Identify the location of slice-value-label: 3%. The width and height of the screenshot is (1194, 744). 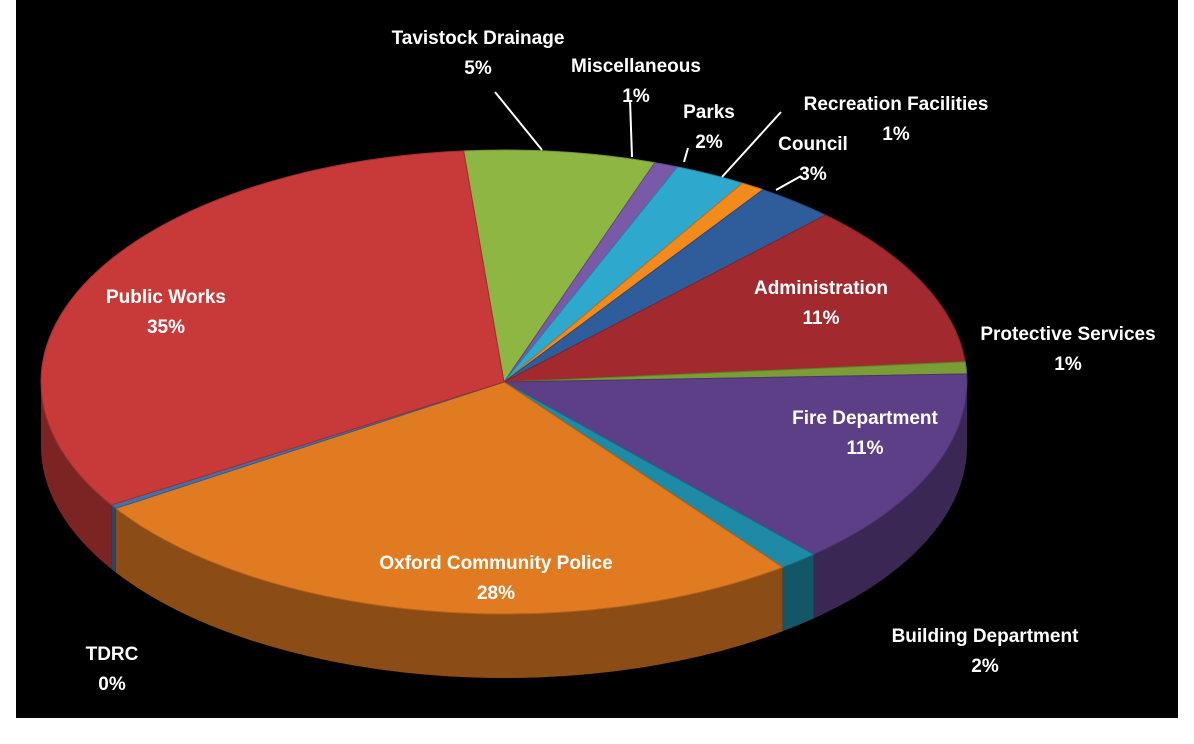
(813, 174).